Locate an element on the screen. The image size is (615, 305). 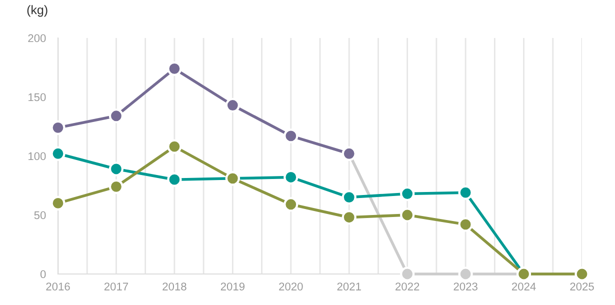
x-tick-label: 2021 is located at coordinates (349, 286).